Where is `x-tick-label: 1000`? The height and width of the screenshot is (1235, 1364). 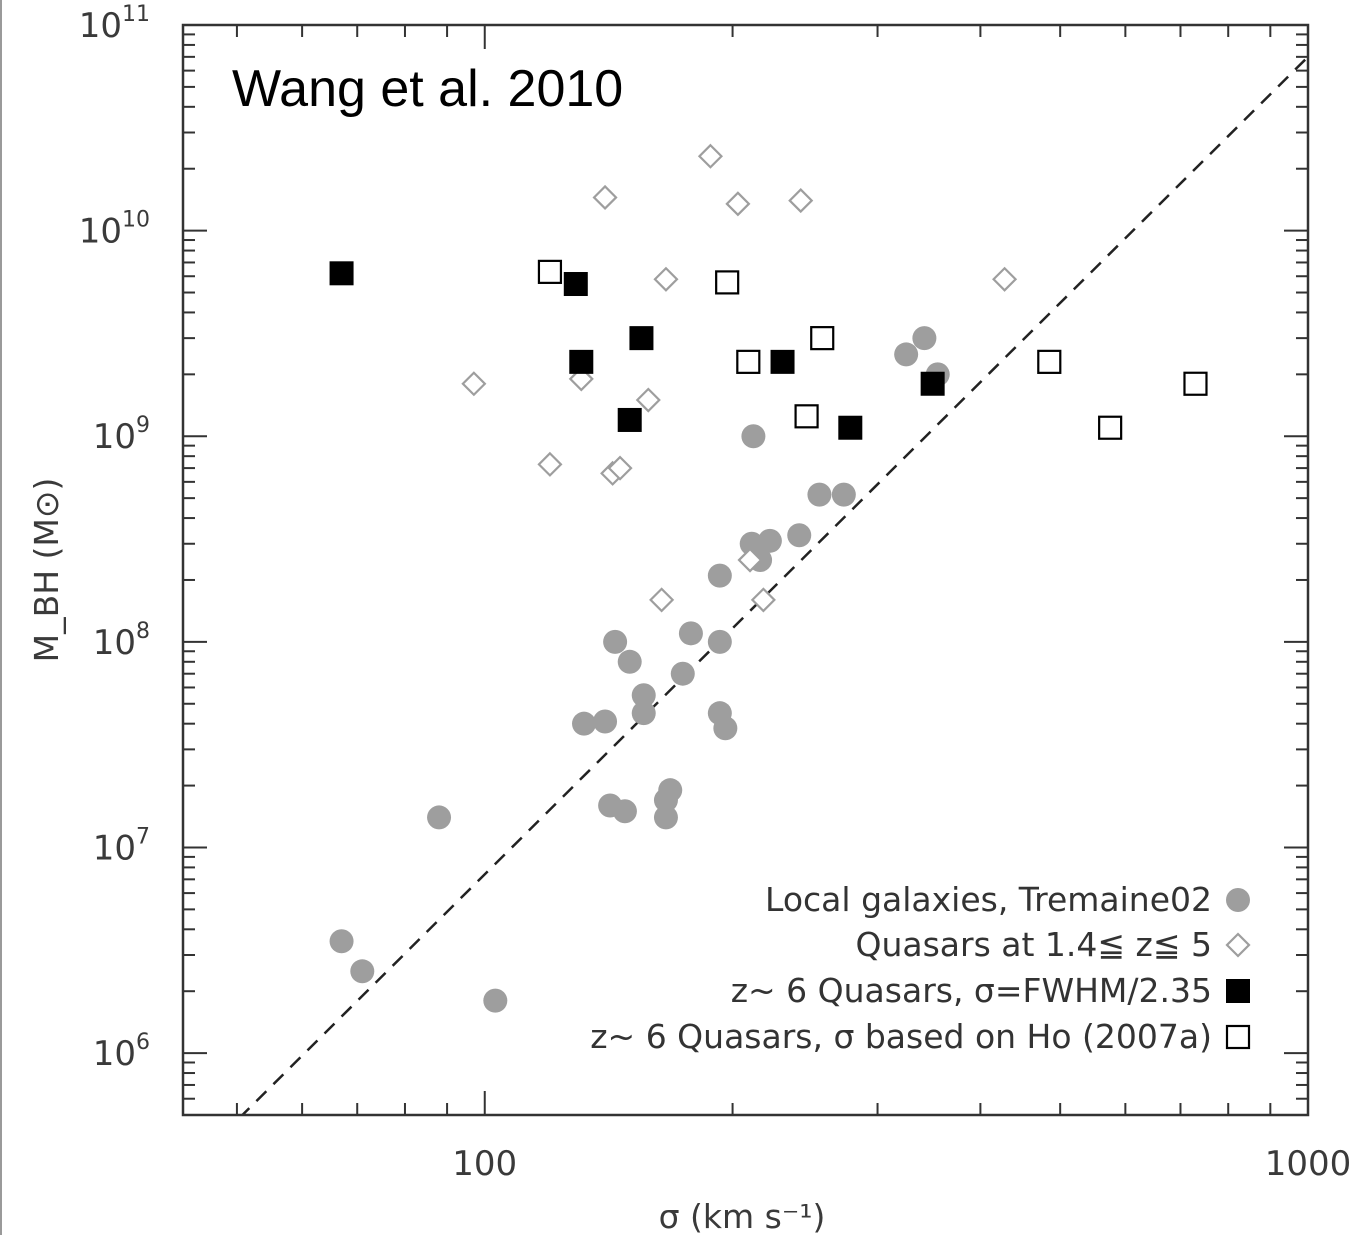
x-tick-label: 1000 is located at coordinates (1308, 1164).